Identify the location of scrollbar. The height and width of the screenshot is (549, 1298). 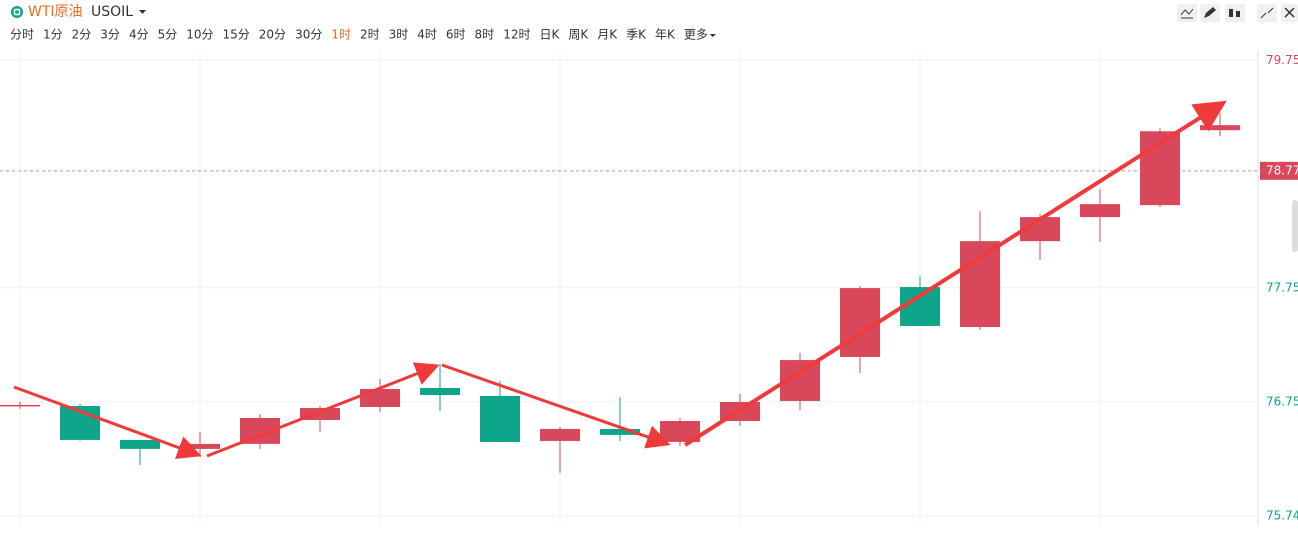
(1295, 226).